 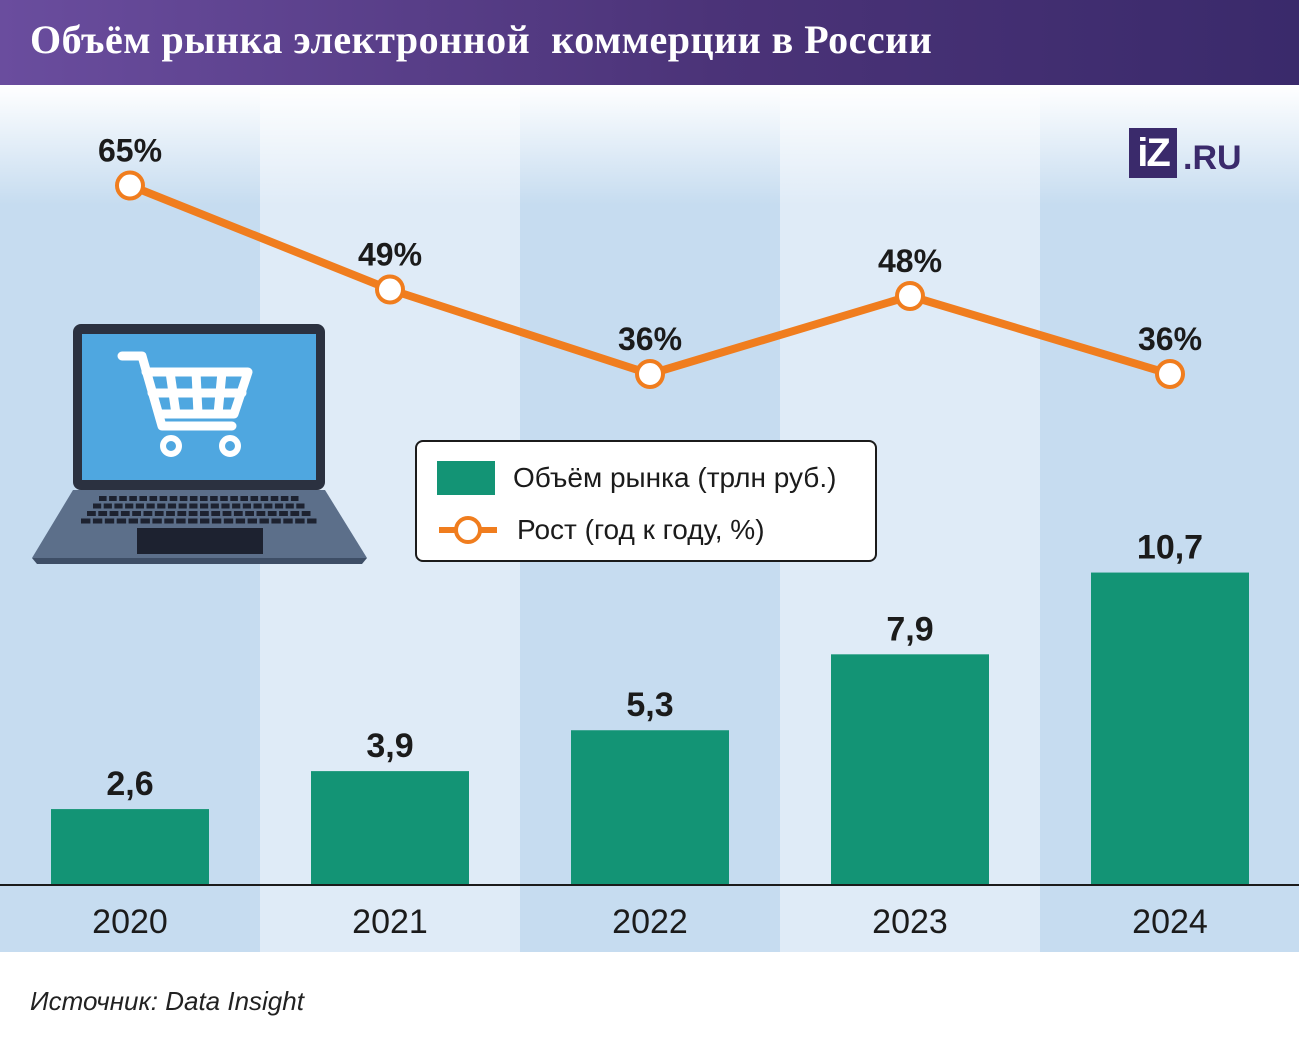 What do you see at coordinates (129, 784) in the screenshot?
I see `bar-value-label-2020: 2,6` at bounding box center [129, 784].